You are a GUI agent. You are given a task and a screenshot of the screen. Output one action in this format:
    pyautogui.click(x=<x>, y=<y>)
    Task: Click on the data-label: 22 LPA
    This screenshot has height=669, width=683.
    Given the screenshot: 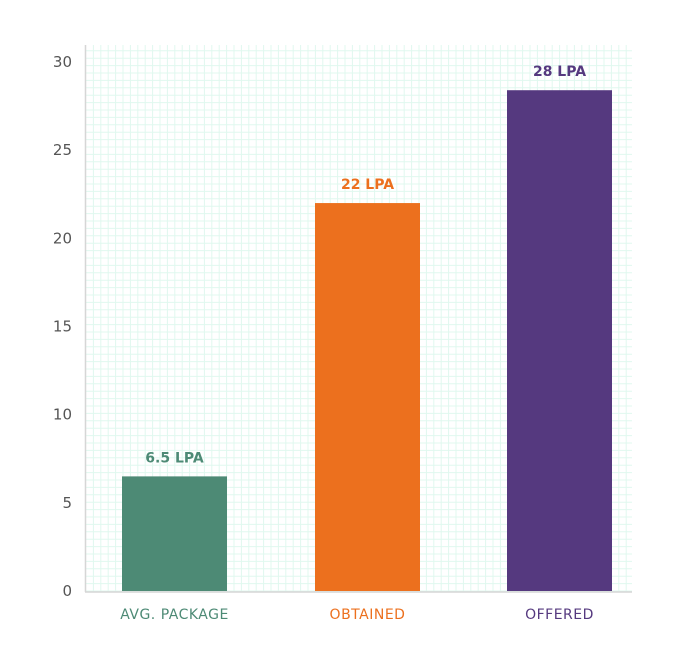 What is the action you would take?
    pyautogui.click(x=367, y=185)
    